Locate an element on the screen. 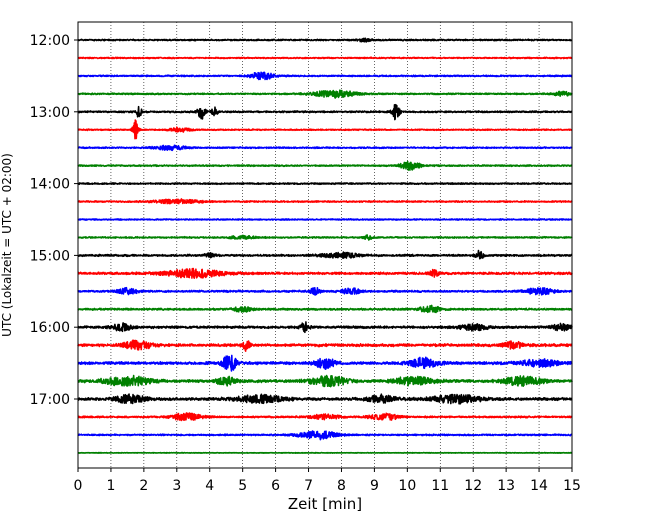  x-tick-label: 12 is located at coordinates (473, 486).